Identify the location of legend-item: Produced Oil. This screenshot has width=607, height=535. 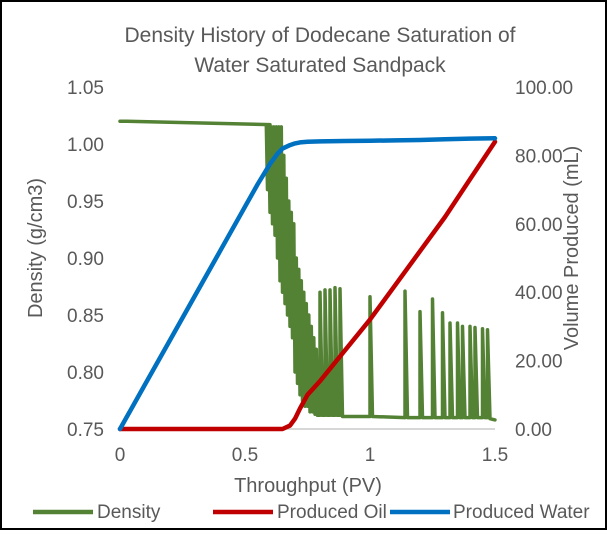
(300, 512).